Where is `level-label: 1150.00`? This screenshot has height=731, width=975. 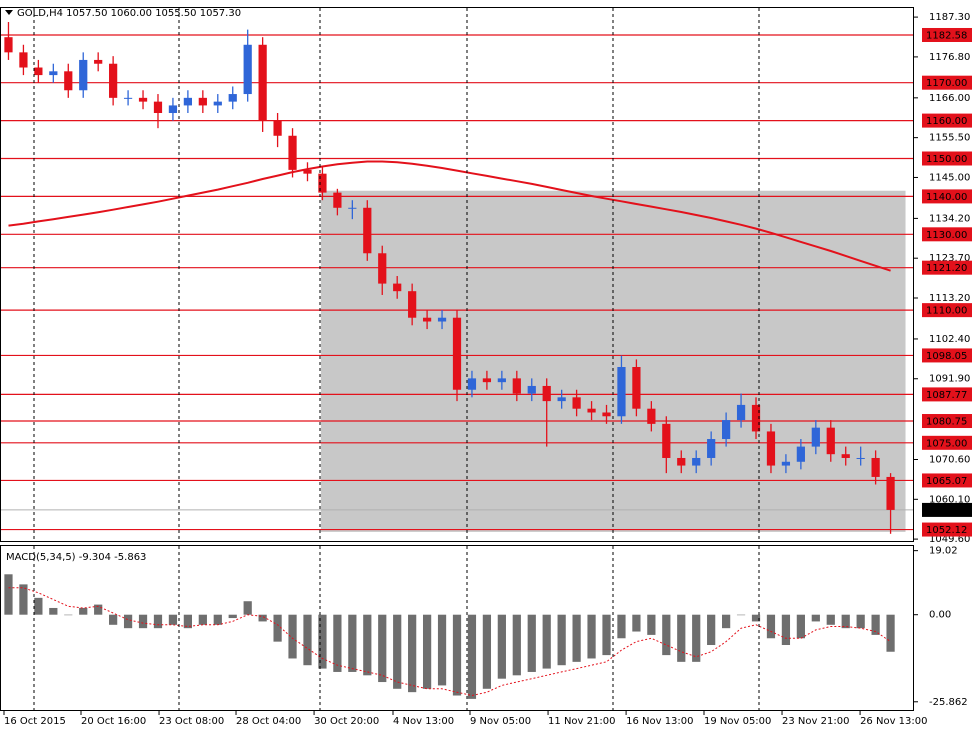 level-label: 1150.00 is located at coordinates (946, 159).